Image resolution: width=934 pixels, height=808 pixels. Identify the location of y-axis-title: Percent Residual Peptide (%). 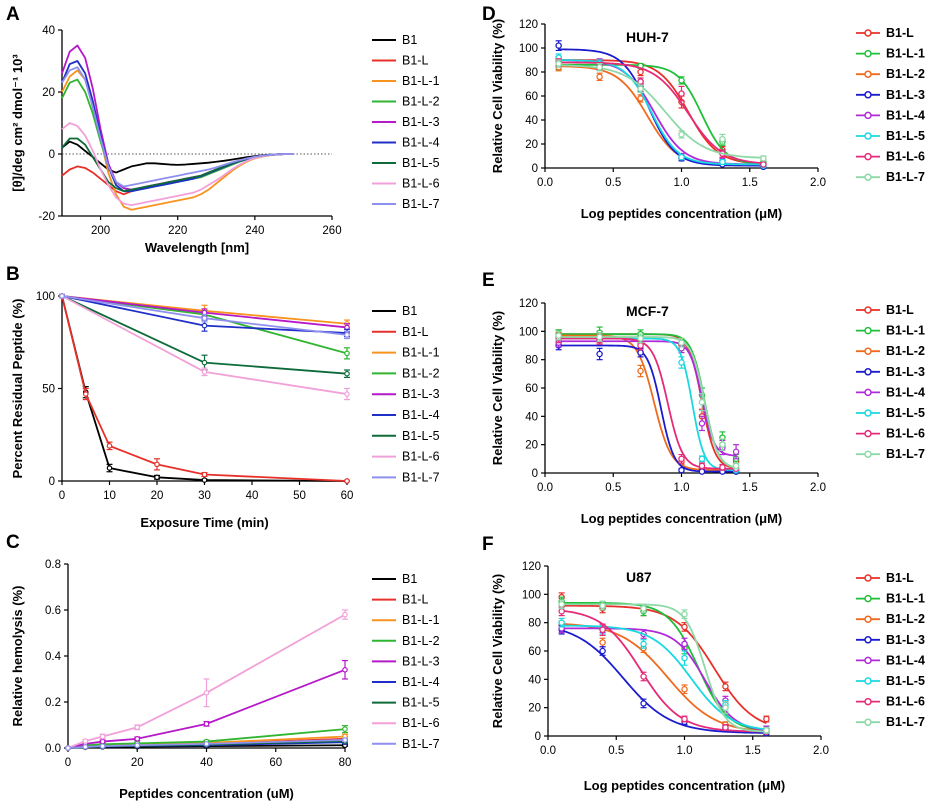
(17, 389).